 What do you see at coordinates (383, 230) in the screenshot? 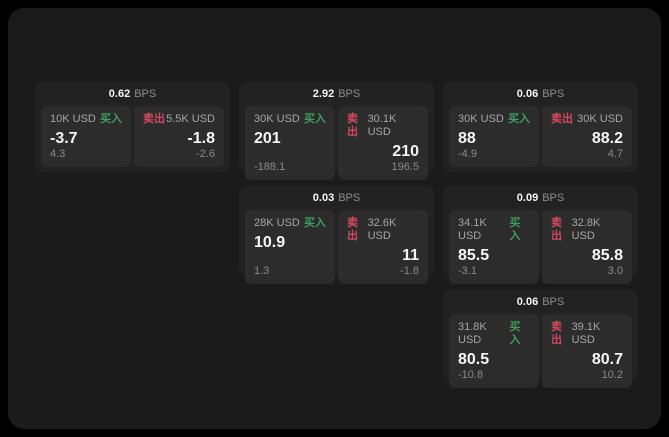
I see `sell-tile-top: 卖出 32.6K USD` at bounding box center [383, 230].